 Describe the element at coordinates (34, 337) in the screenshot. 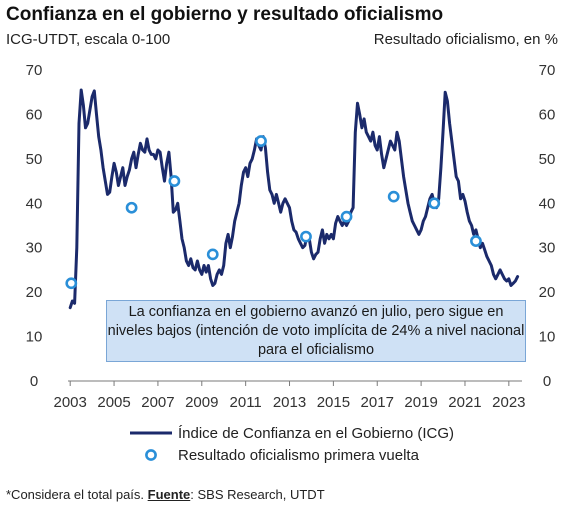

I see `y-tick-label-left: 10` at that location.